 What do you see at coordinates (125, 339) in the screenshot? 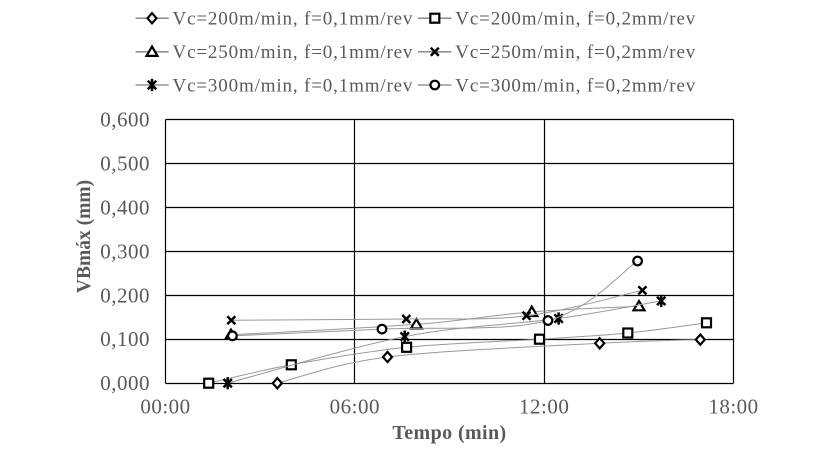
I see `svg-text: 0,100` at bounding box center [125, 339].